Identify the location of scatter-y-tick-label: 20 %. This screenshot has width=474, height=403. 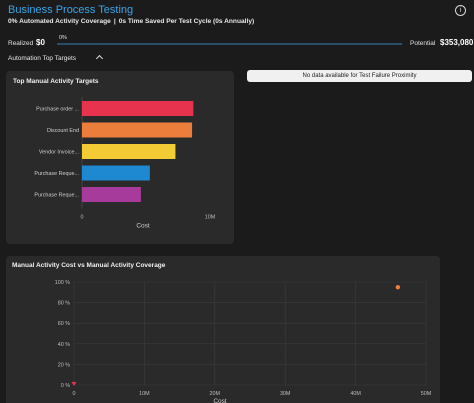
(64, 365).